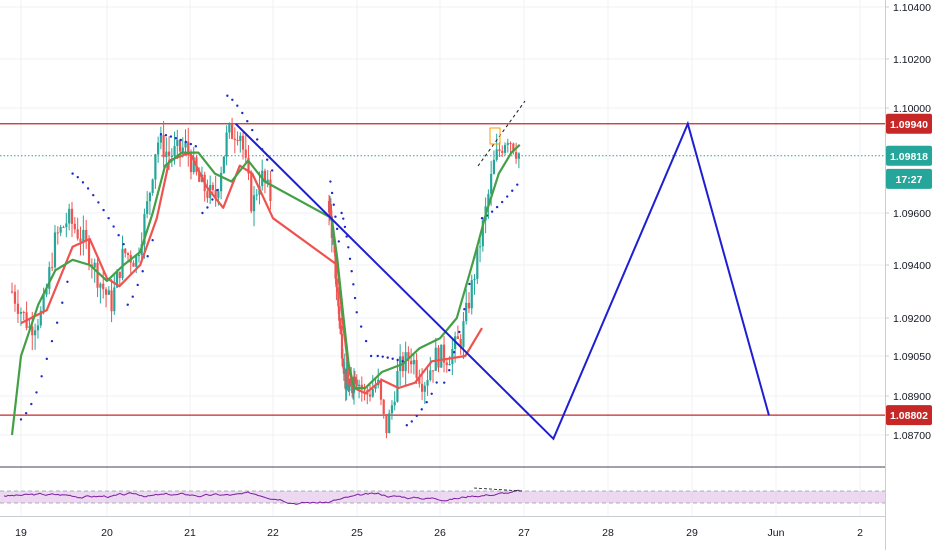  I want to click on price-tag-last-price, so click(909, 155).